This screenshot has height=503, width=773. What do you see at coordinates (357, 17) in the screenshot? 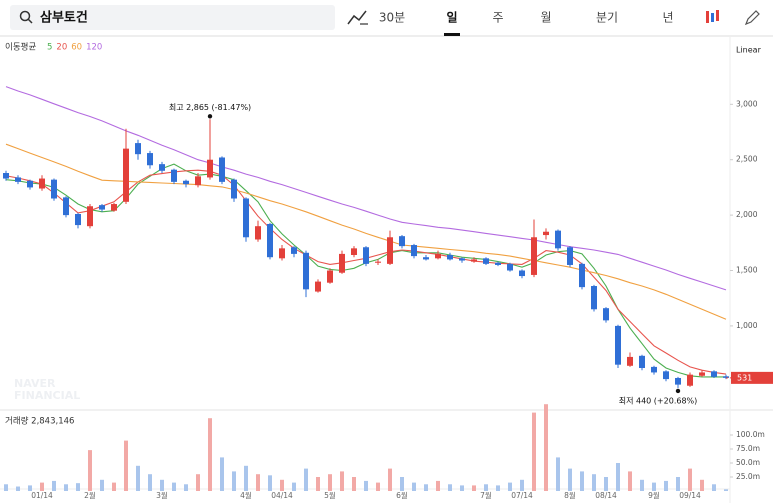
I see `chart-type-icon` at bounding box center [357, 17].